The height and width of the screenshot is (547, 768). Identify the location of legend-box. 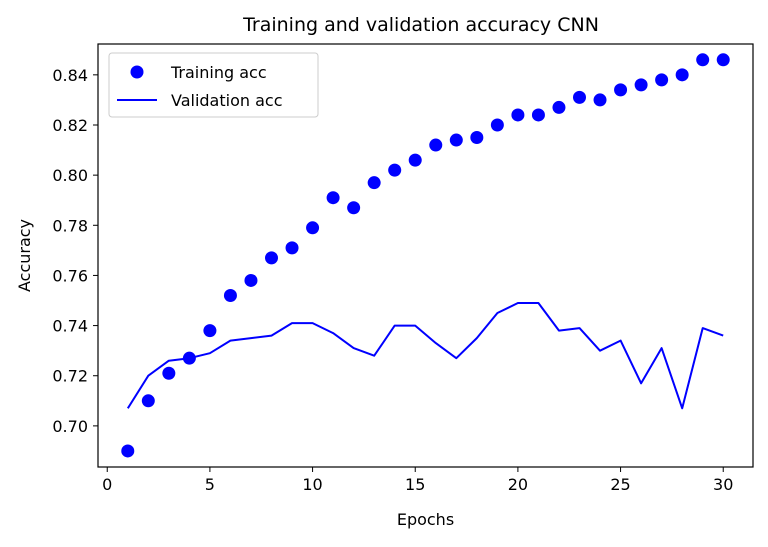
(213, 85).